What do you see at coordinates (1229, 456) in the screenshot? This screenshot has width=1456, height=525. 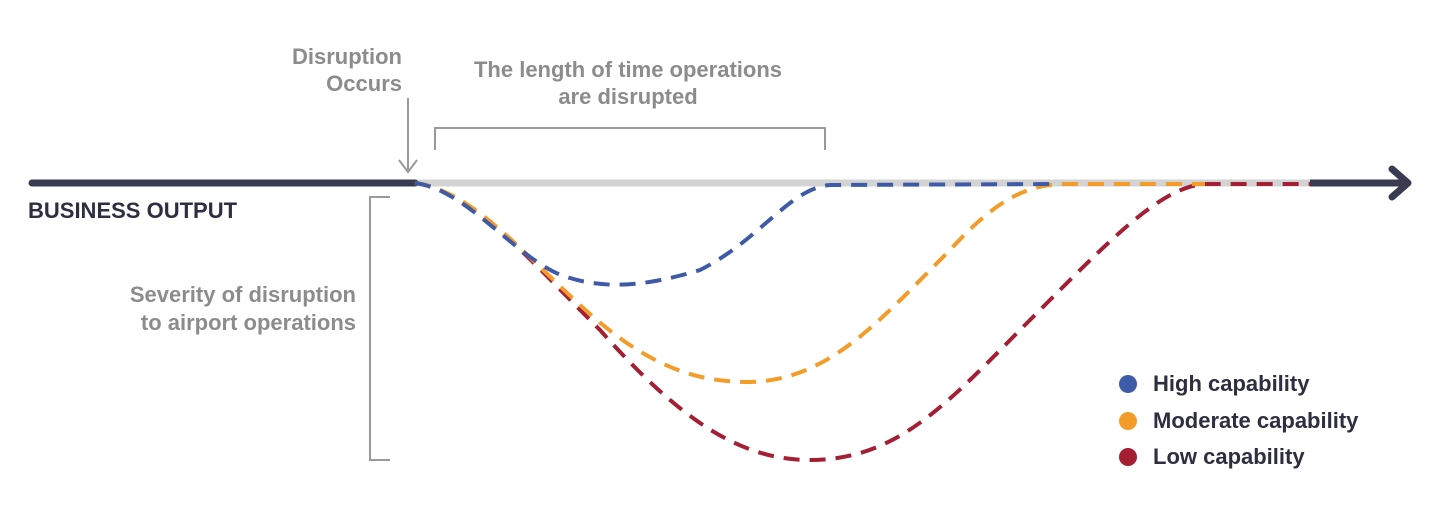 I see `legend-label: Low capability` at bounding box center [1229, 456].